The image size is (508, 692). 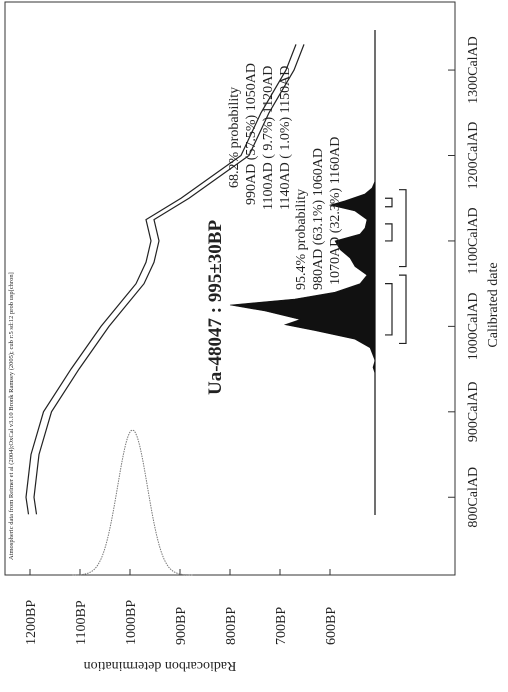 What do you see at coordinates (335, 211) in the screenshot?
I see `range-text: 1070AD (32.3%) 1160AD` at bounding box center [335, 211].